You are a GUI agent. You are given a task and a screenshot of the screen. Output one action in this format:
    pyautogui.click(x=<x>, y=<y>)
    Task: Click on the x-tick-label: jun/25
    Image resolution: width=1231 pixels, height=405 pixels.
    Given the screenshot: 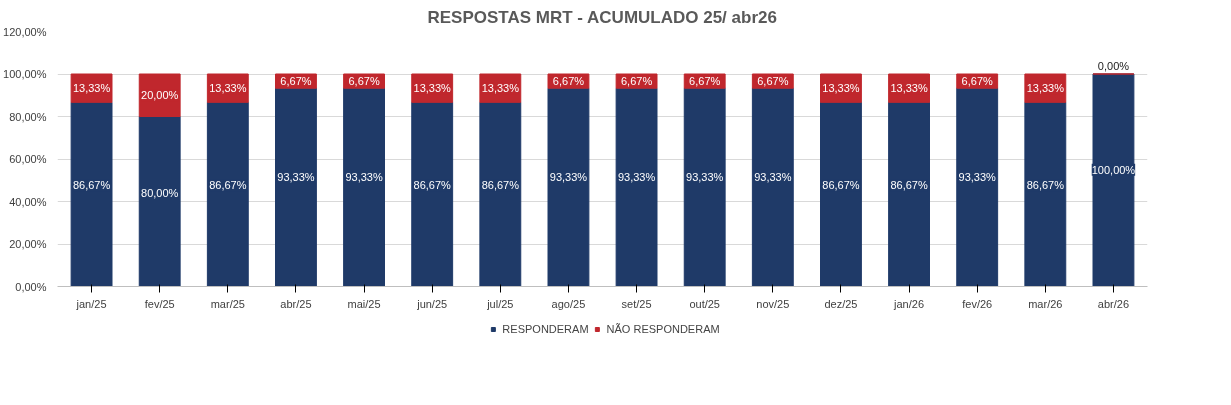 What is the action you would take?
    pyautogui.click(x=432, y=303)
    